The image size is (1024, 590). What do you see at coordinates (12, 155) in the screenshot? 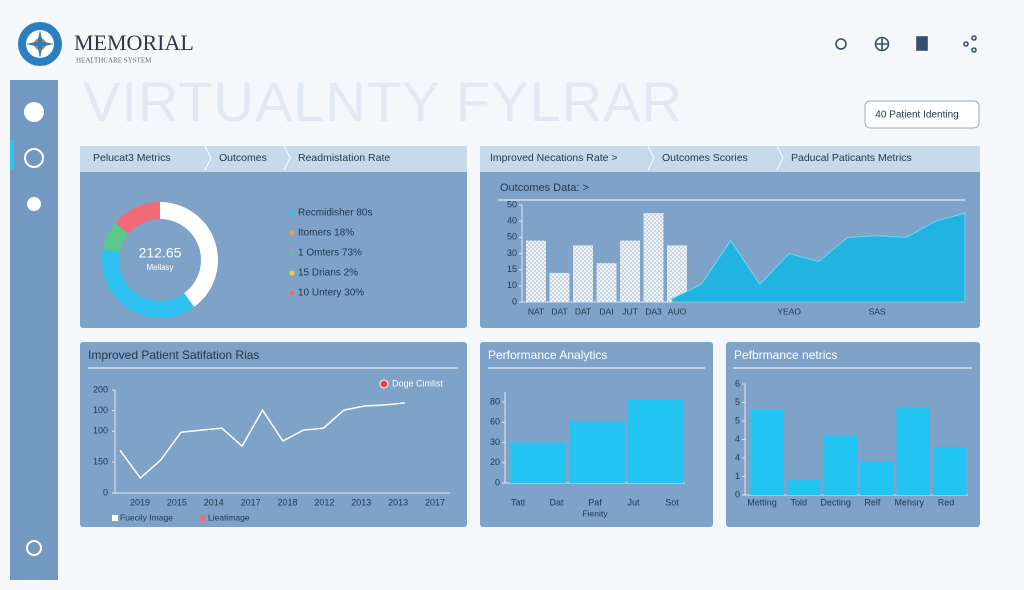
I see `sidebar-active` at bounding box center [12, 155].